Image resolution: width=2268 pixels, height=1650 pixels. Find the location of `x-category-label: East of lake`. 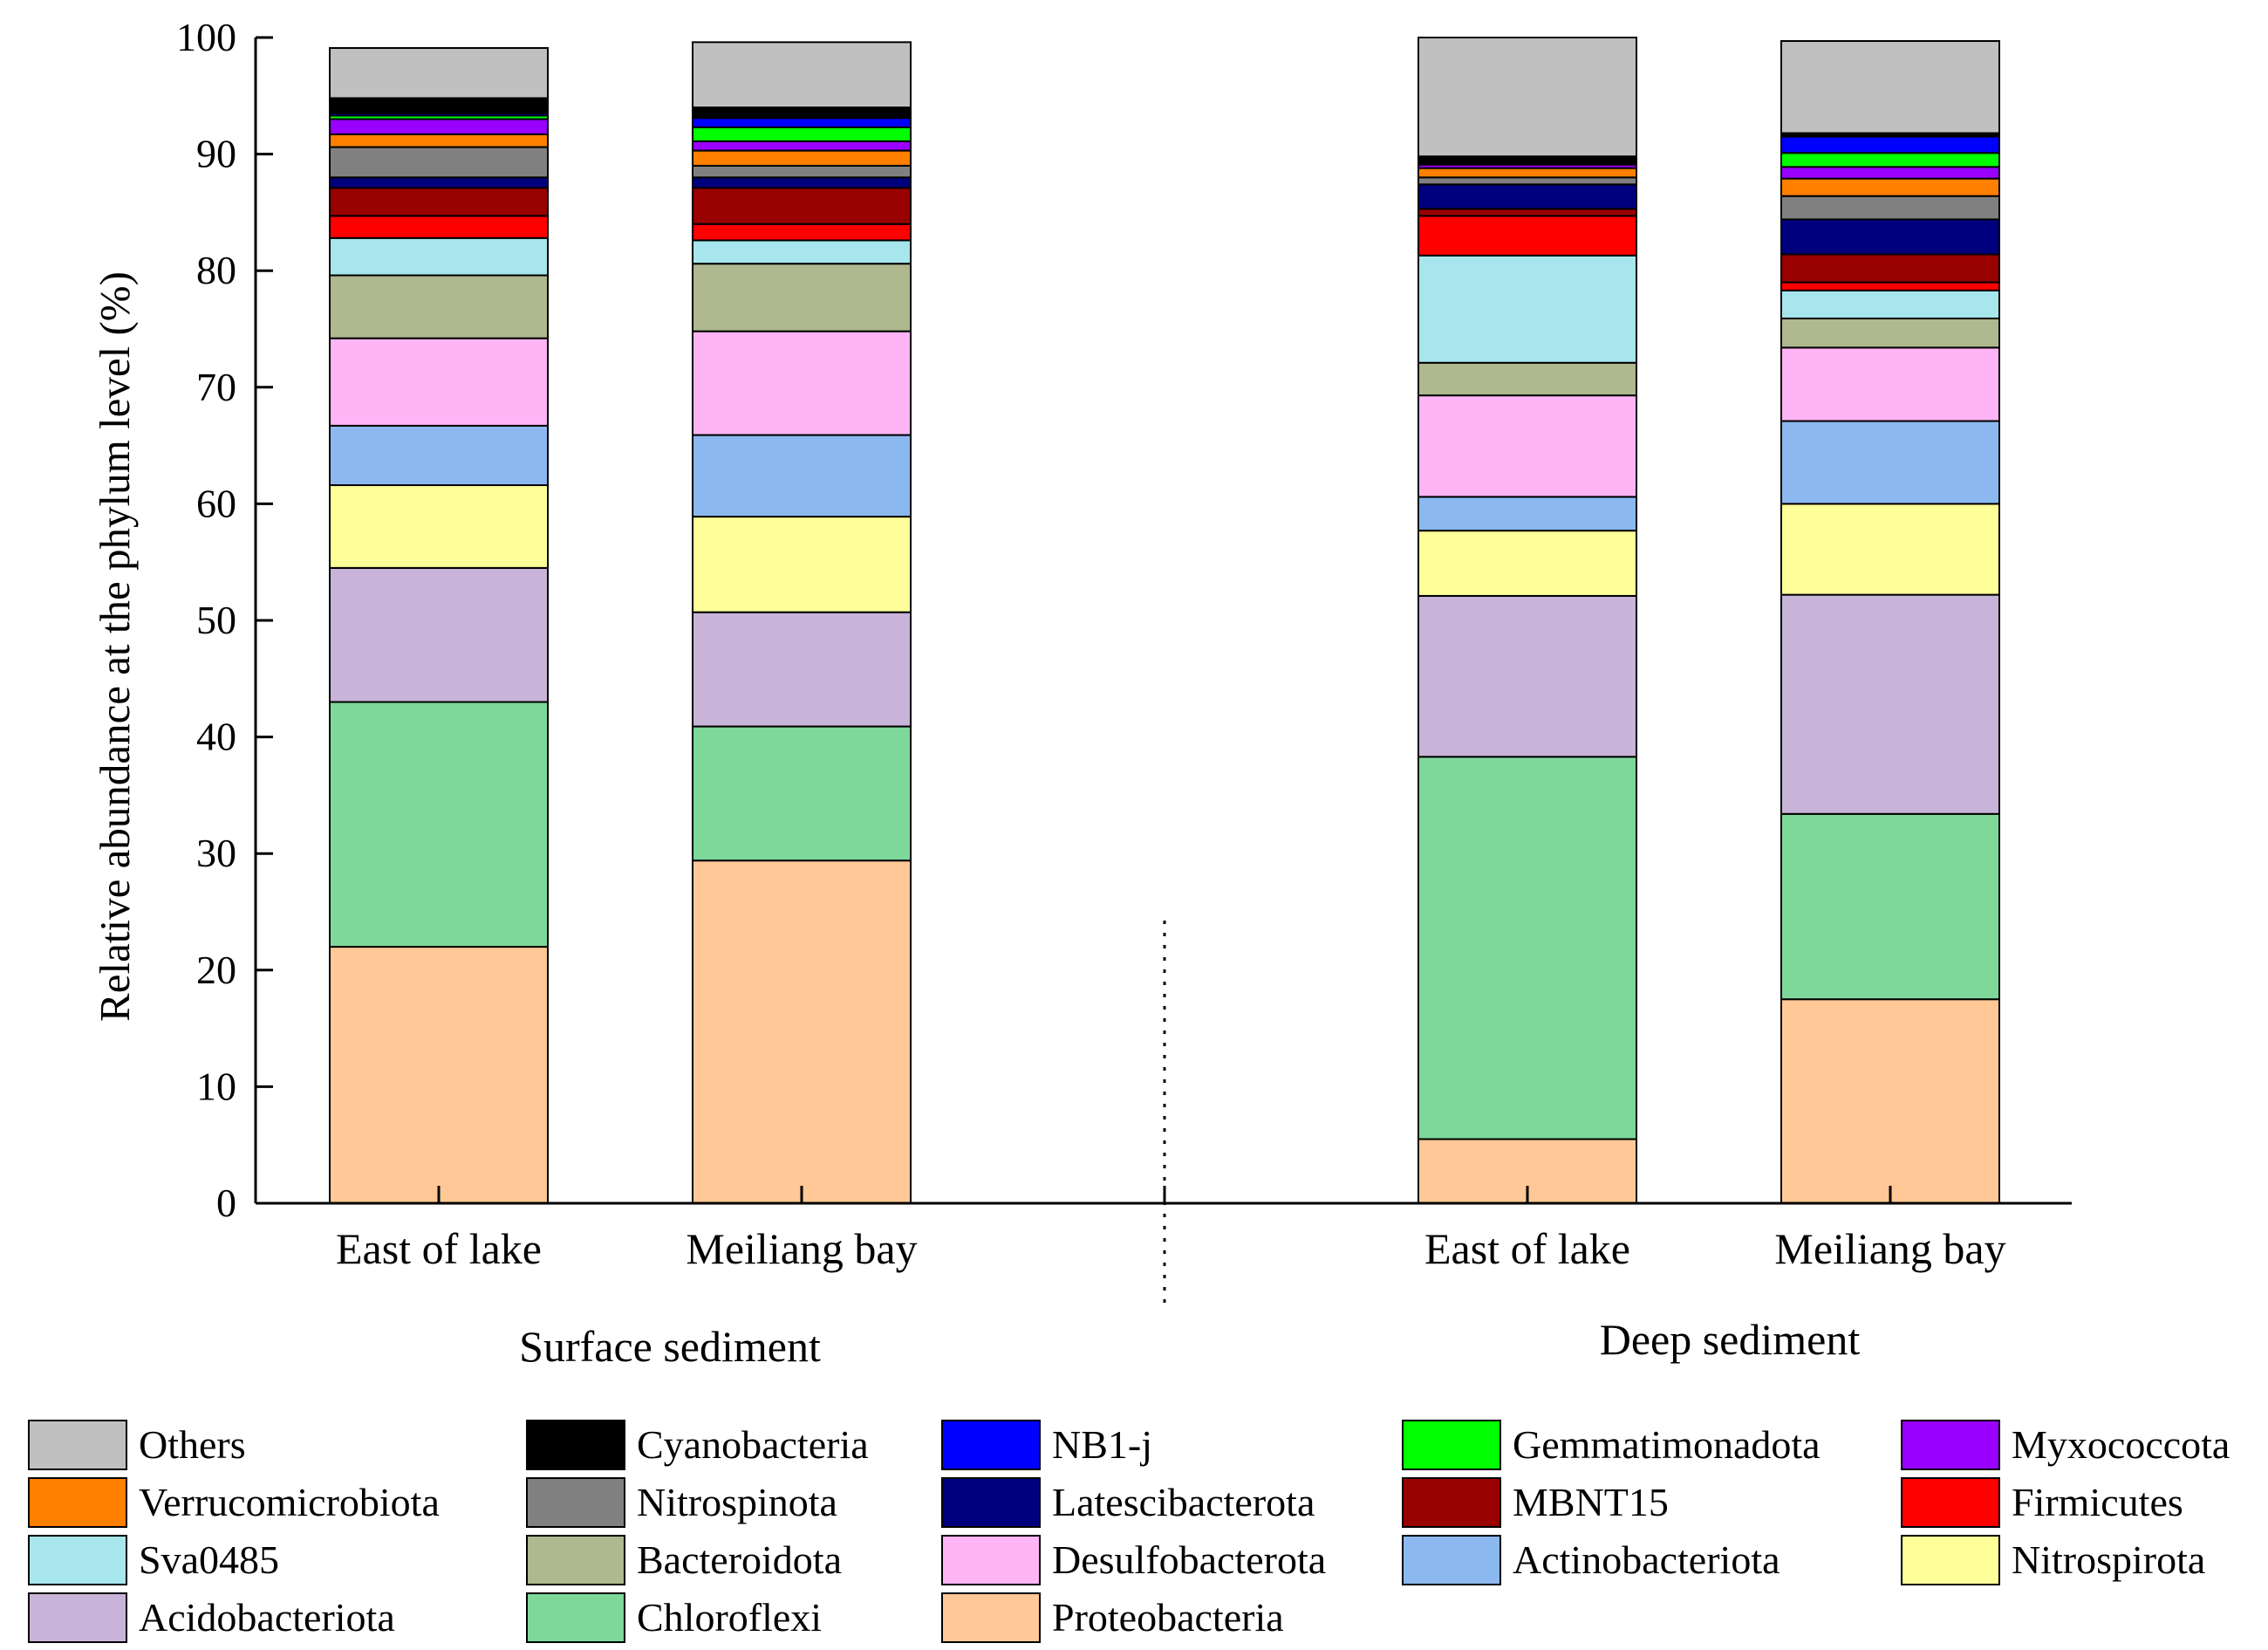

x-category-label: East of lake is located at coordinates (1527, 1248).